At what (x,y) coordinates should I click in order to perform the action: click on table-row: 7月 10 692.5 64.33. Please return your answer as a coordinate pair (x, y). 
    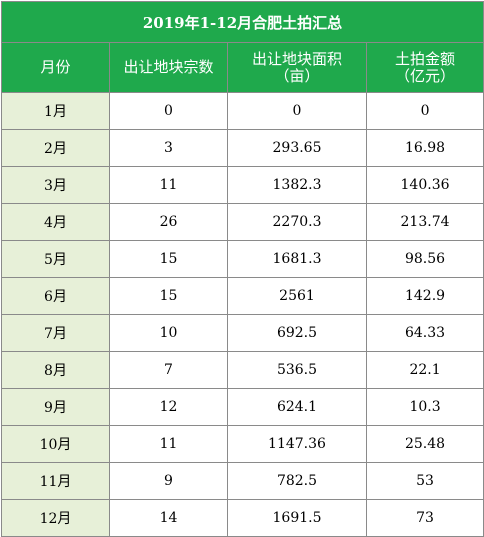
    Looking at the image, I should click on (242, 333).